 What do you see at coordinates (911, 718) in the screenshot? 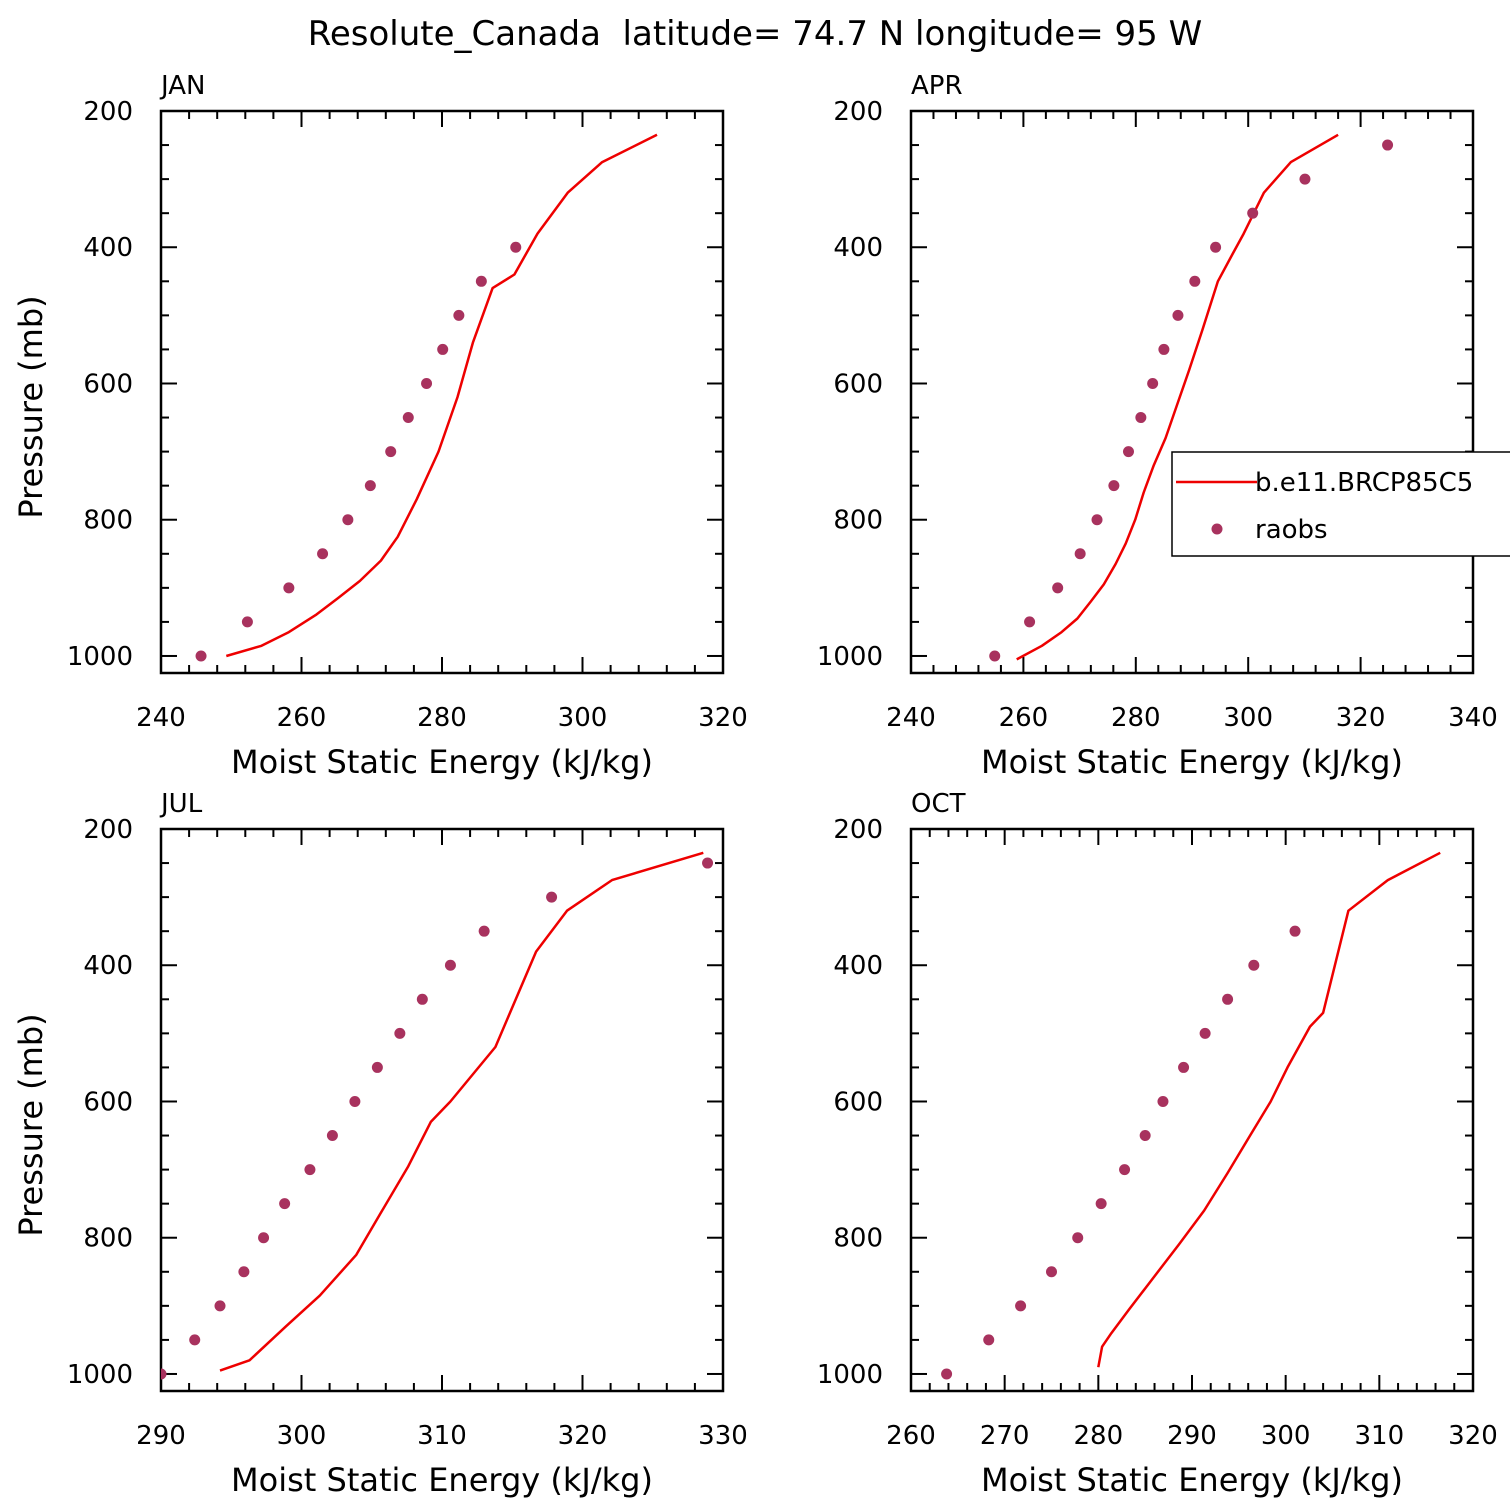
I see `x-tick-label: 240` at bounding box center [911, 718].